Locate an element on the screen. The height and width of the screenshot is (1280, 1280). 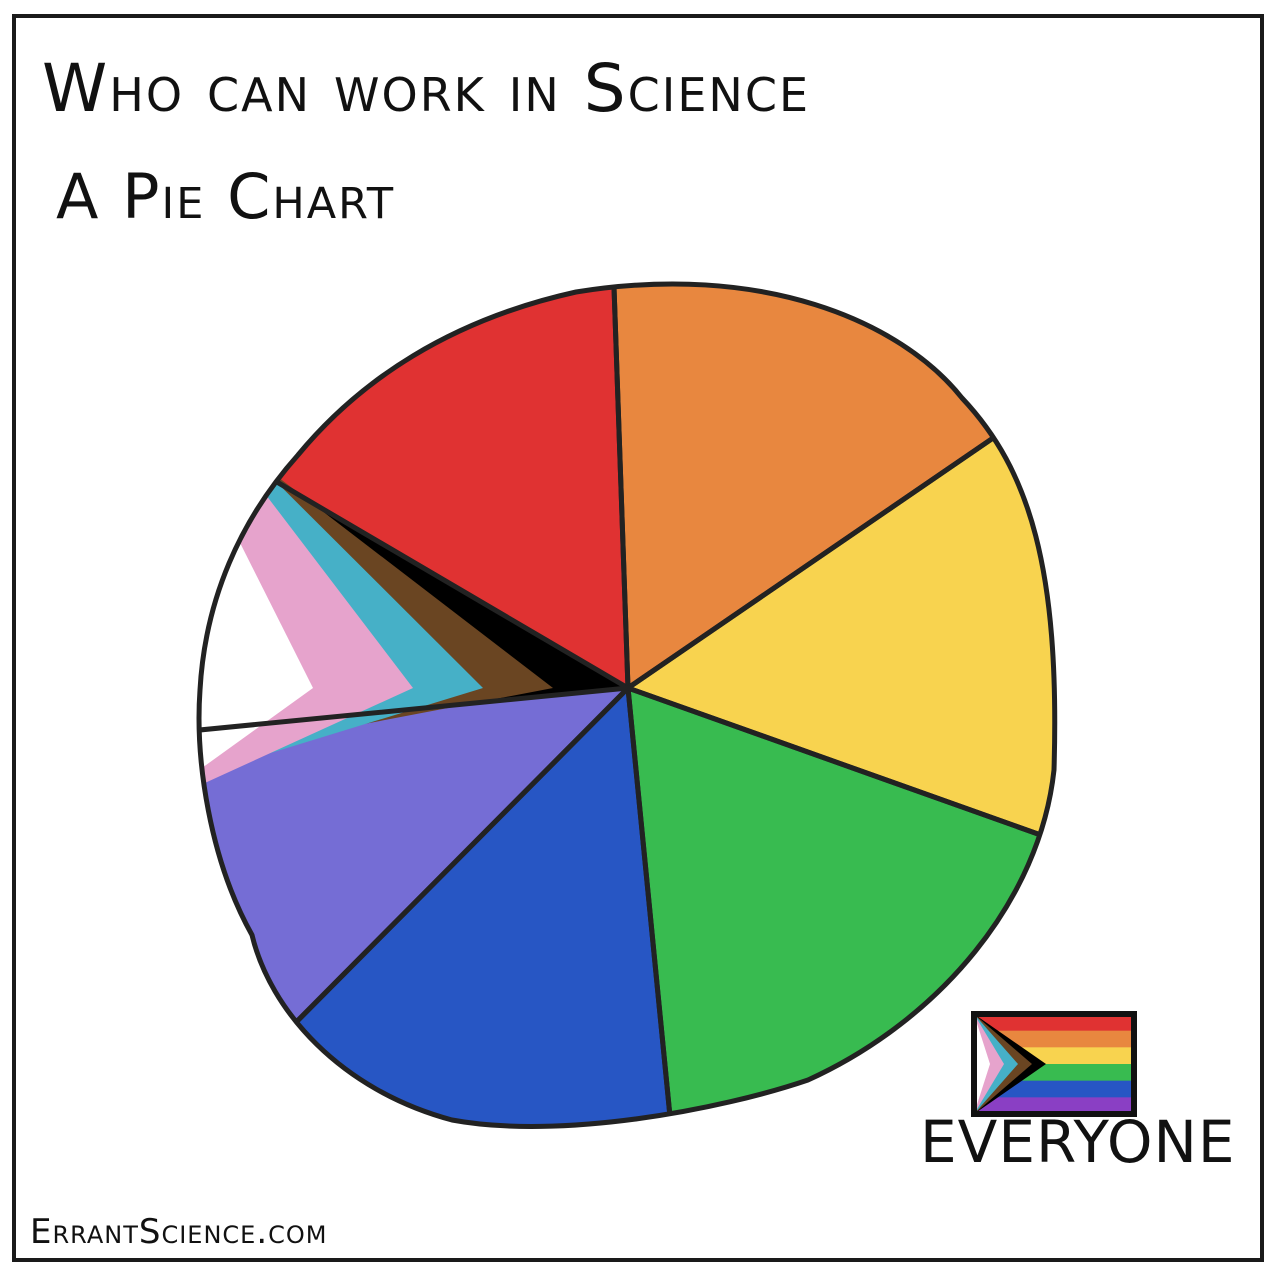
flag-border is located at coordinates (1054, 1064).